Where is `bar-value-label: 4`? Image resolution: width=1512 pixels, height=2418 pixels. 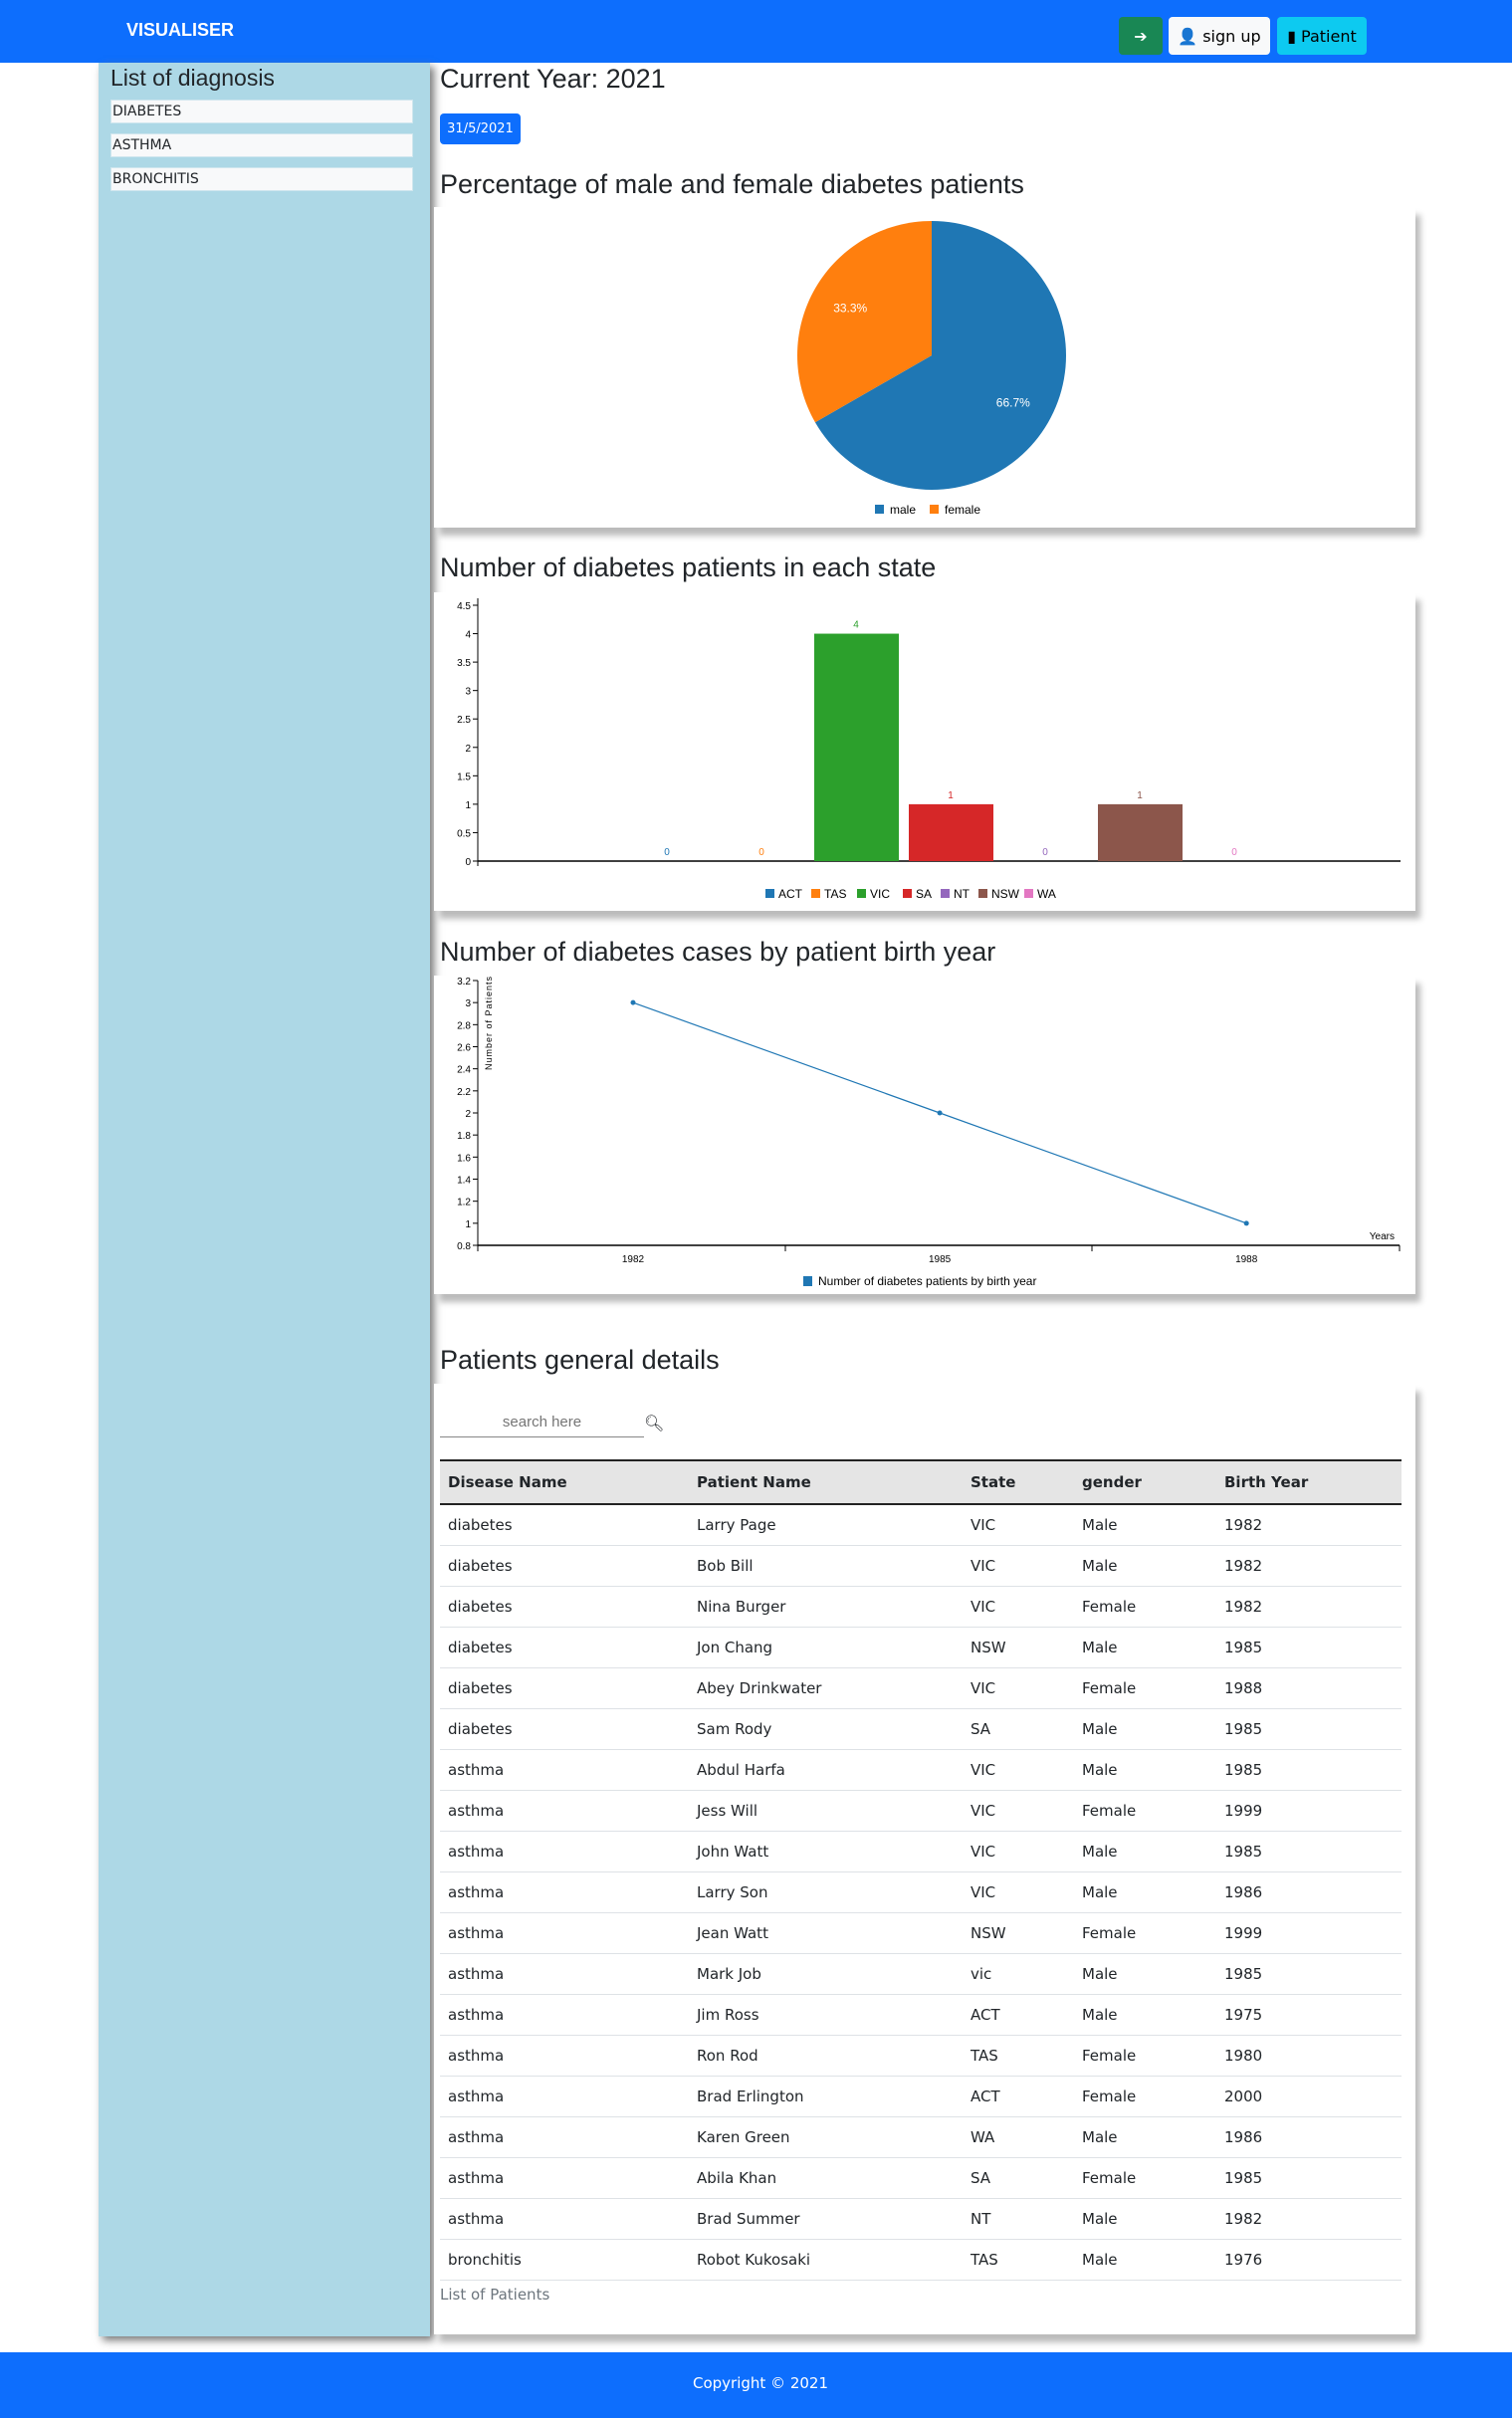 bar-value-label: 4 is located at coordinates (856, 625).